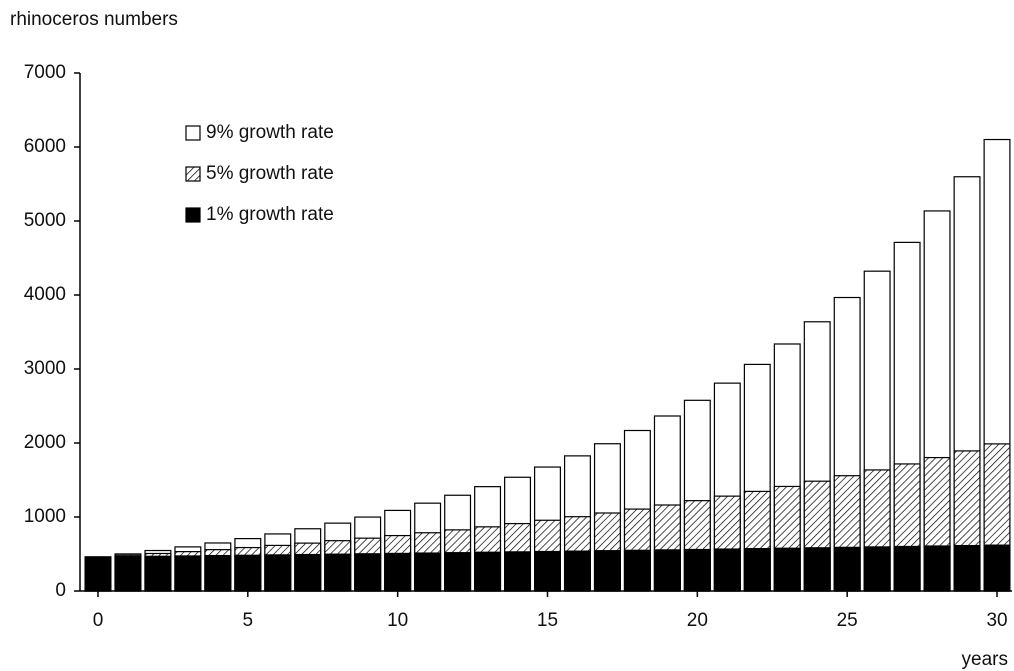 This screenshot has width=1014, height=671. What do you see at coordinates (397, 620) in the screenshot?
I see `x-tick-label: 10` at bounding box center [397, 620].